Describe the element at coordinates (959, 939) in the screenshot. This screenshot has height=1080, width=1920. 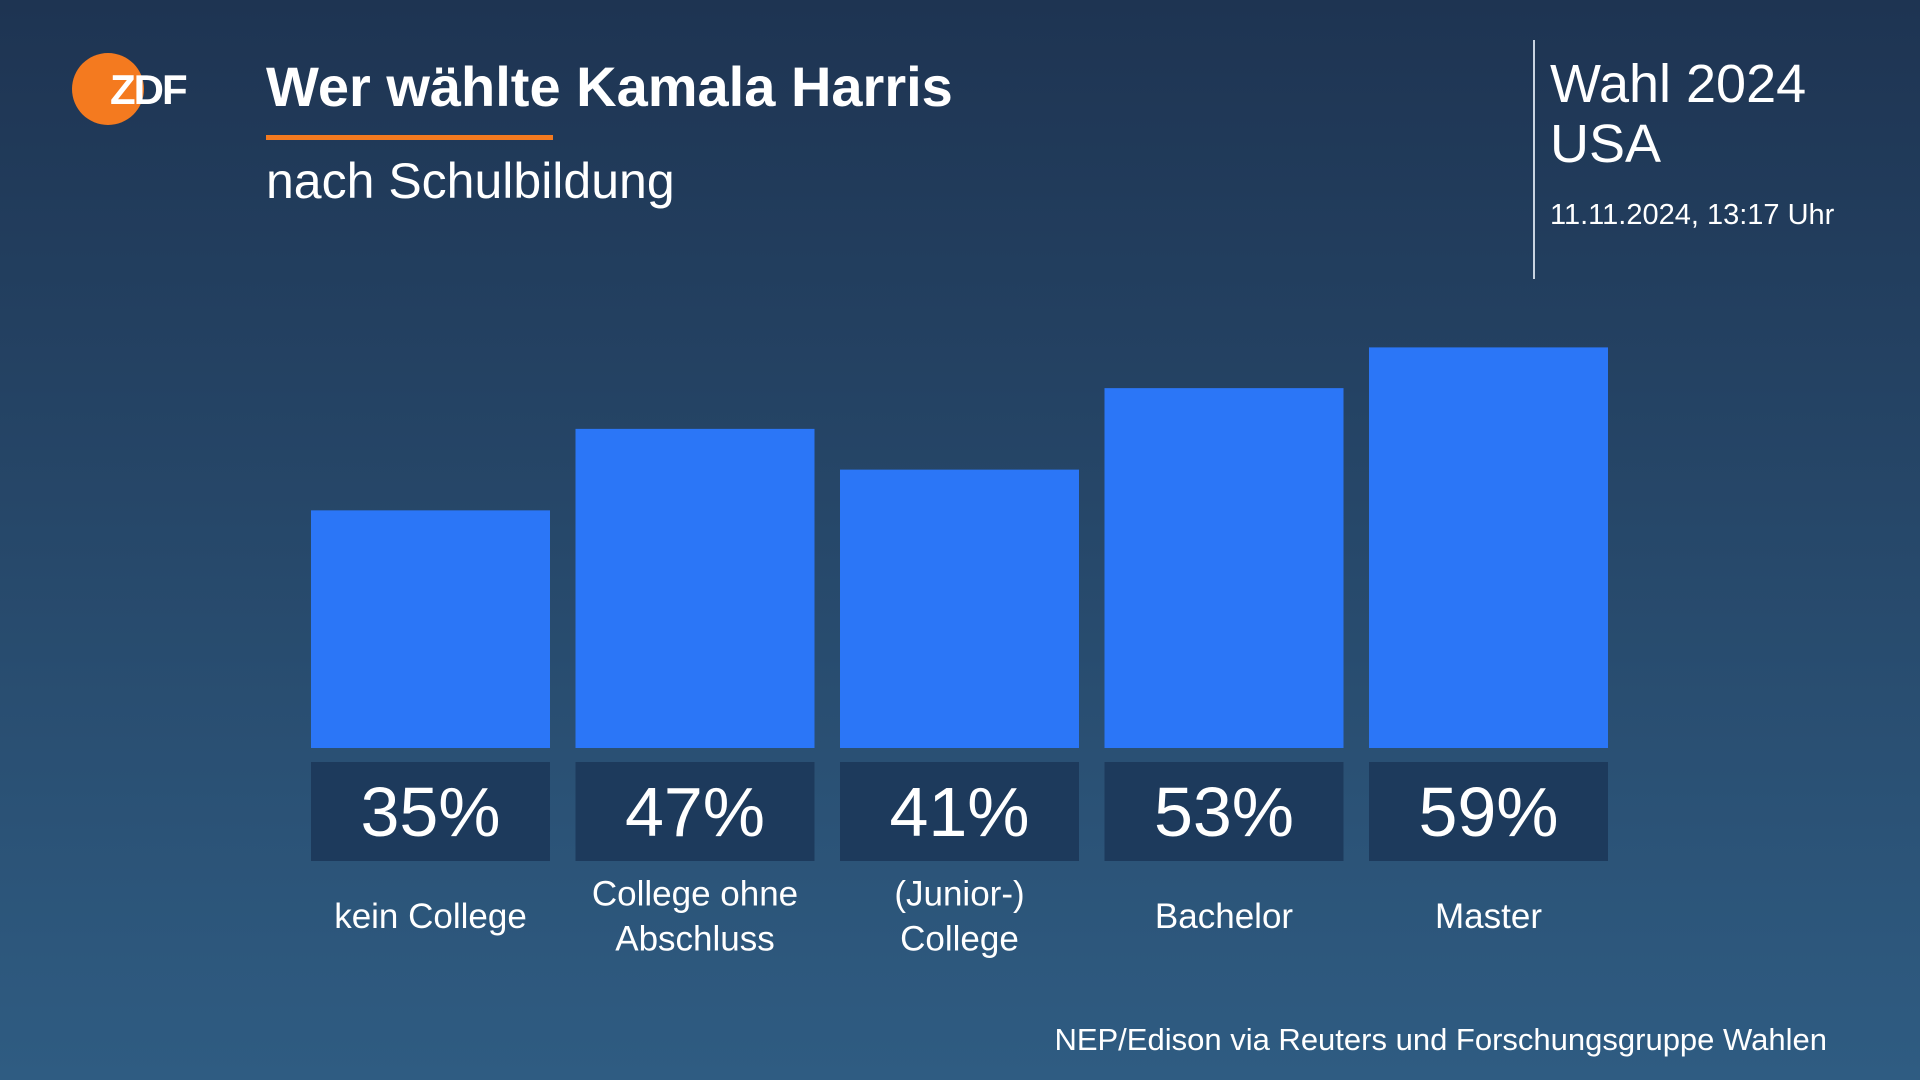
I see `category-label: College` at that location.